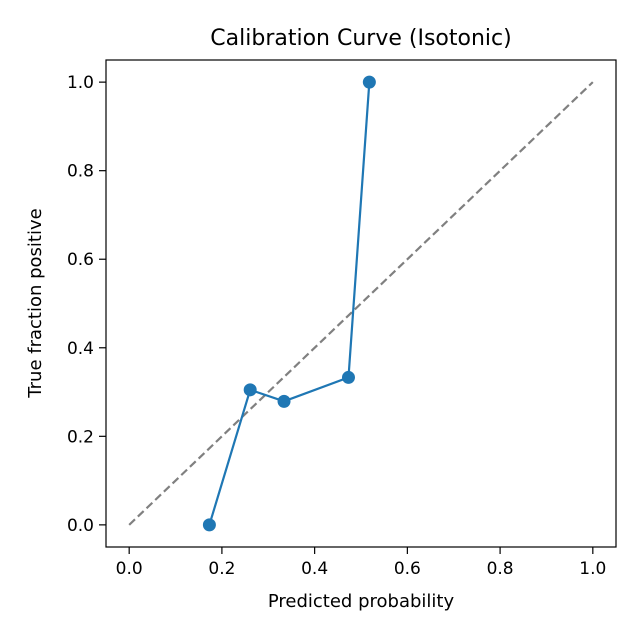 The image size is (640, 640). Describe the element at coordinates (592, 569) in the screenshot. I see `x-tick-label: 1.0` at that location.